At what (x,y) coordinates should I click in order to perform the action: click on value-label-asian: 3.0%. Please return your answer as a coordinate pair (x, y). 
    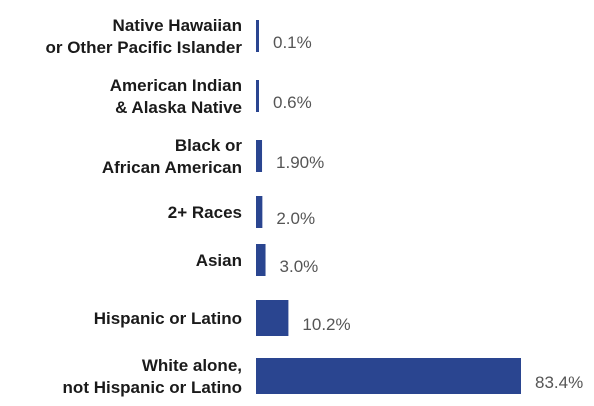
    Looking at the image, I should click on (299, 266).